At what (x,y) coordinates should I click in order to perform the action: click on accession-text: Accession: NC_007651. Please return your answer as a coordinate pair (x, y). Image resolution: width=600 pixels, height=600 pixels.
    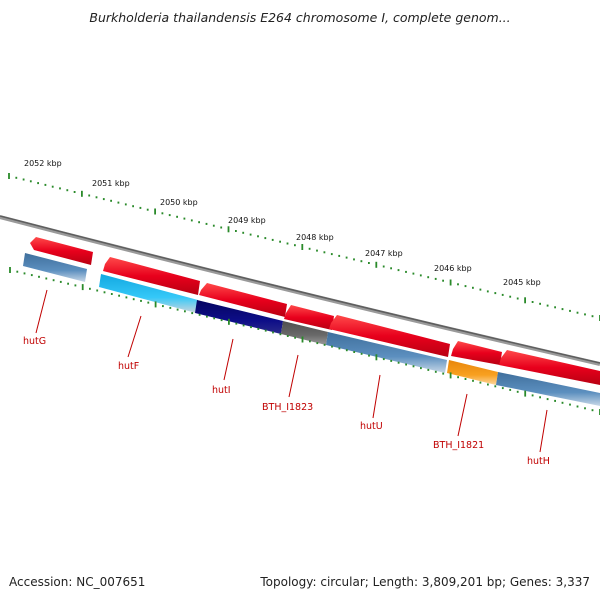
    Looking at the image, I should click on (77, 582).